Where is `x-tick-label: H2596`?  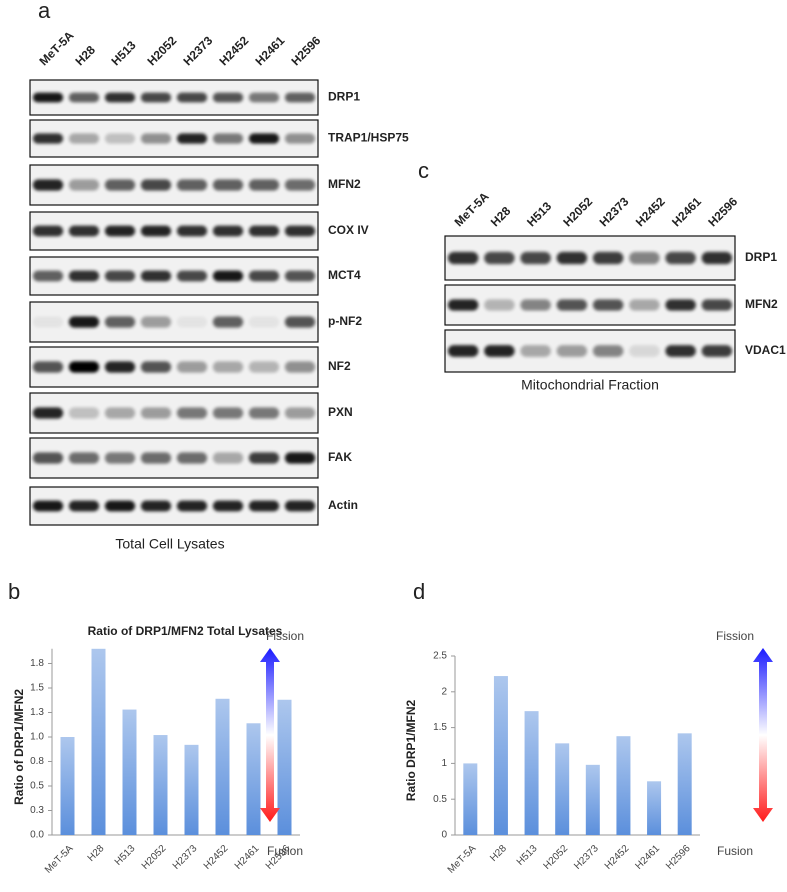
x-tick-label: H2596 is located at coordinates (678, 857).